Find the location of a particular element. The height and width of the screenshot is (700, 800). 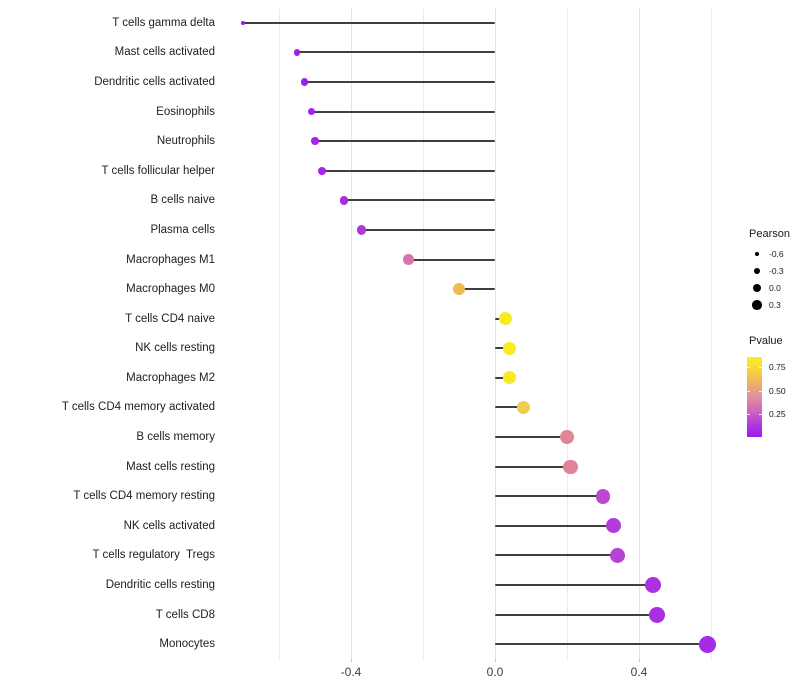

row-label: Mast cells resting is located at coordinates (170, 466).